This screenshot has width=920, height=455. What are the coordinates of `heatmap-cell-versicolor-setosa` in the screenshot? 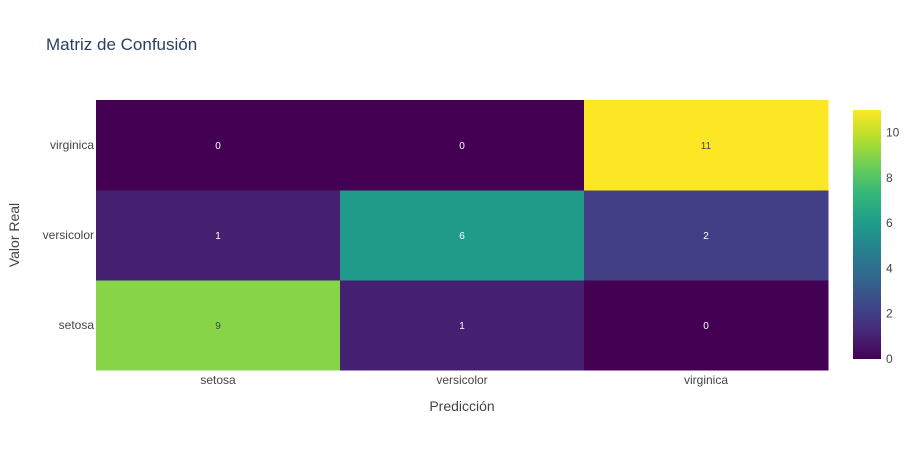 It's located at (218, 235).